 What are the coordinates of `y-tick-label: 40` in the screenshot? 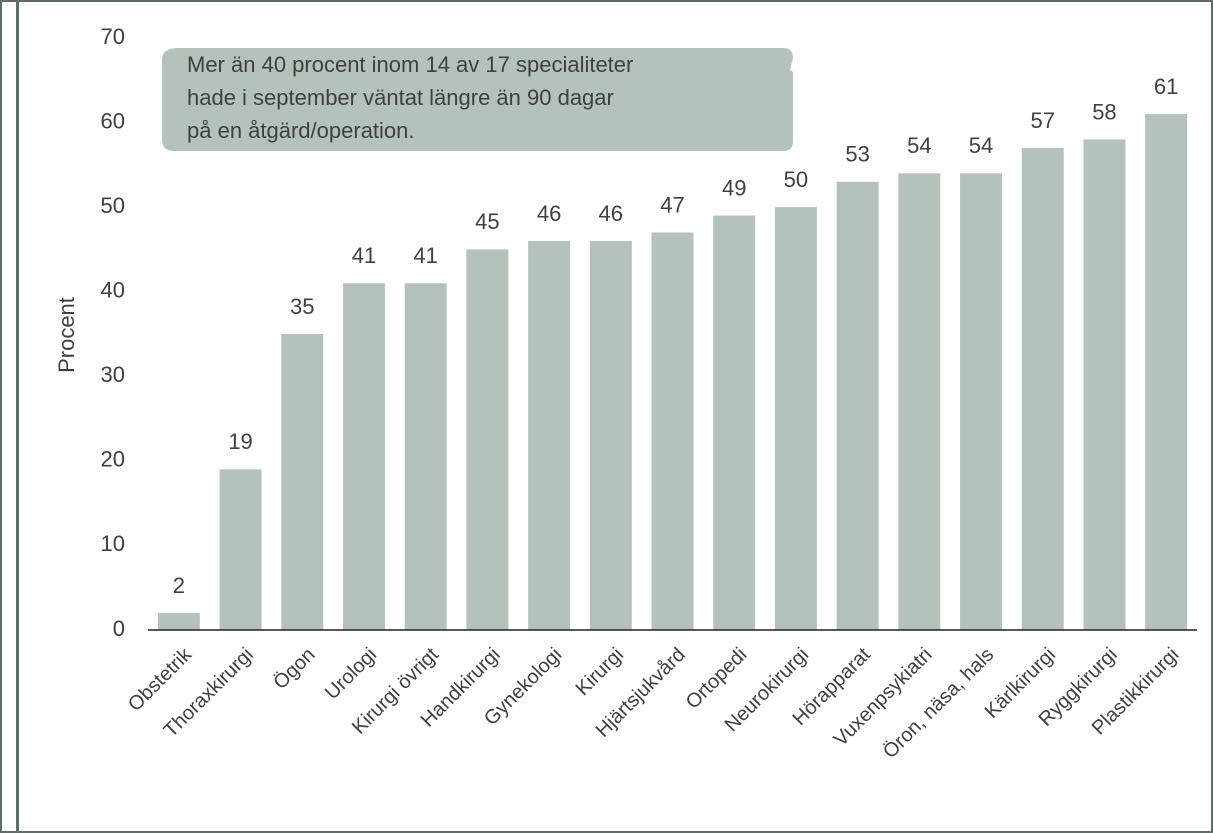 It's located at (113, 290).